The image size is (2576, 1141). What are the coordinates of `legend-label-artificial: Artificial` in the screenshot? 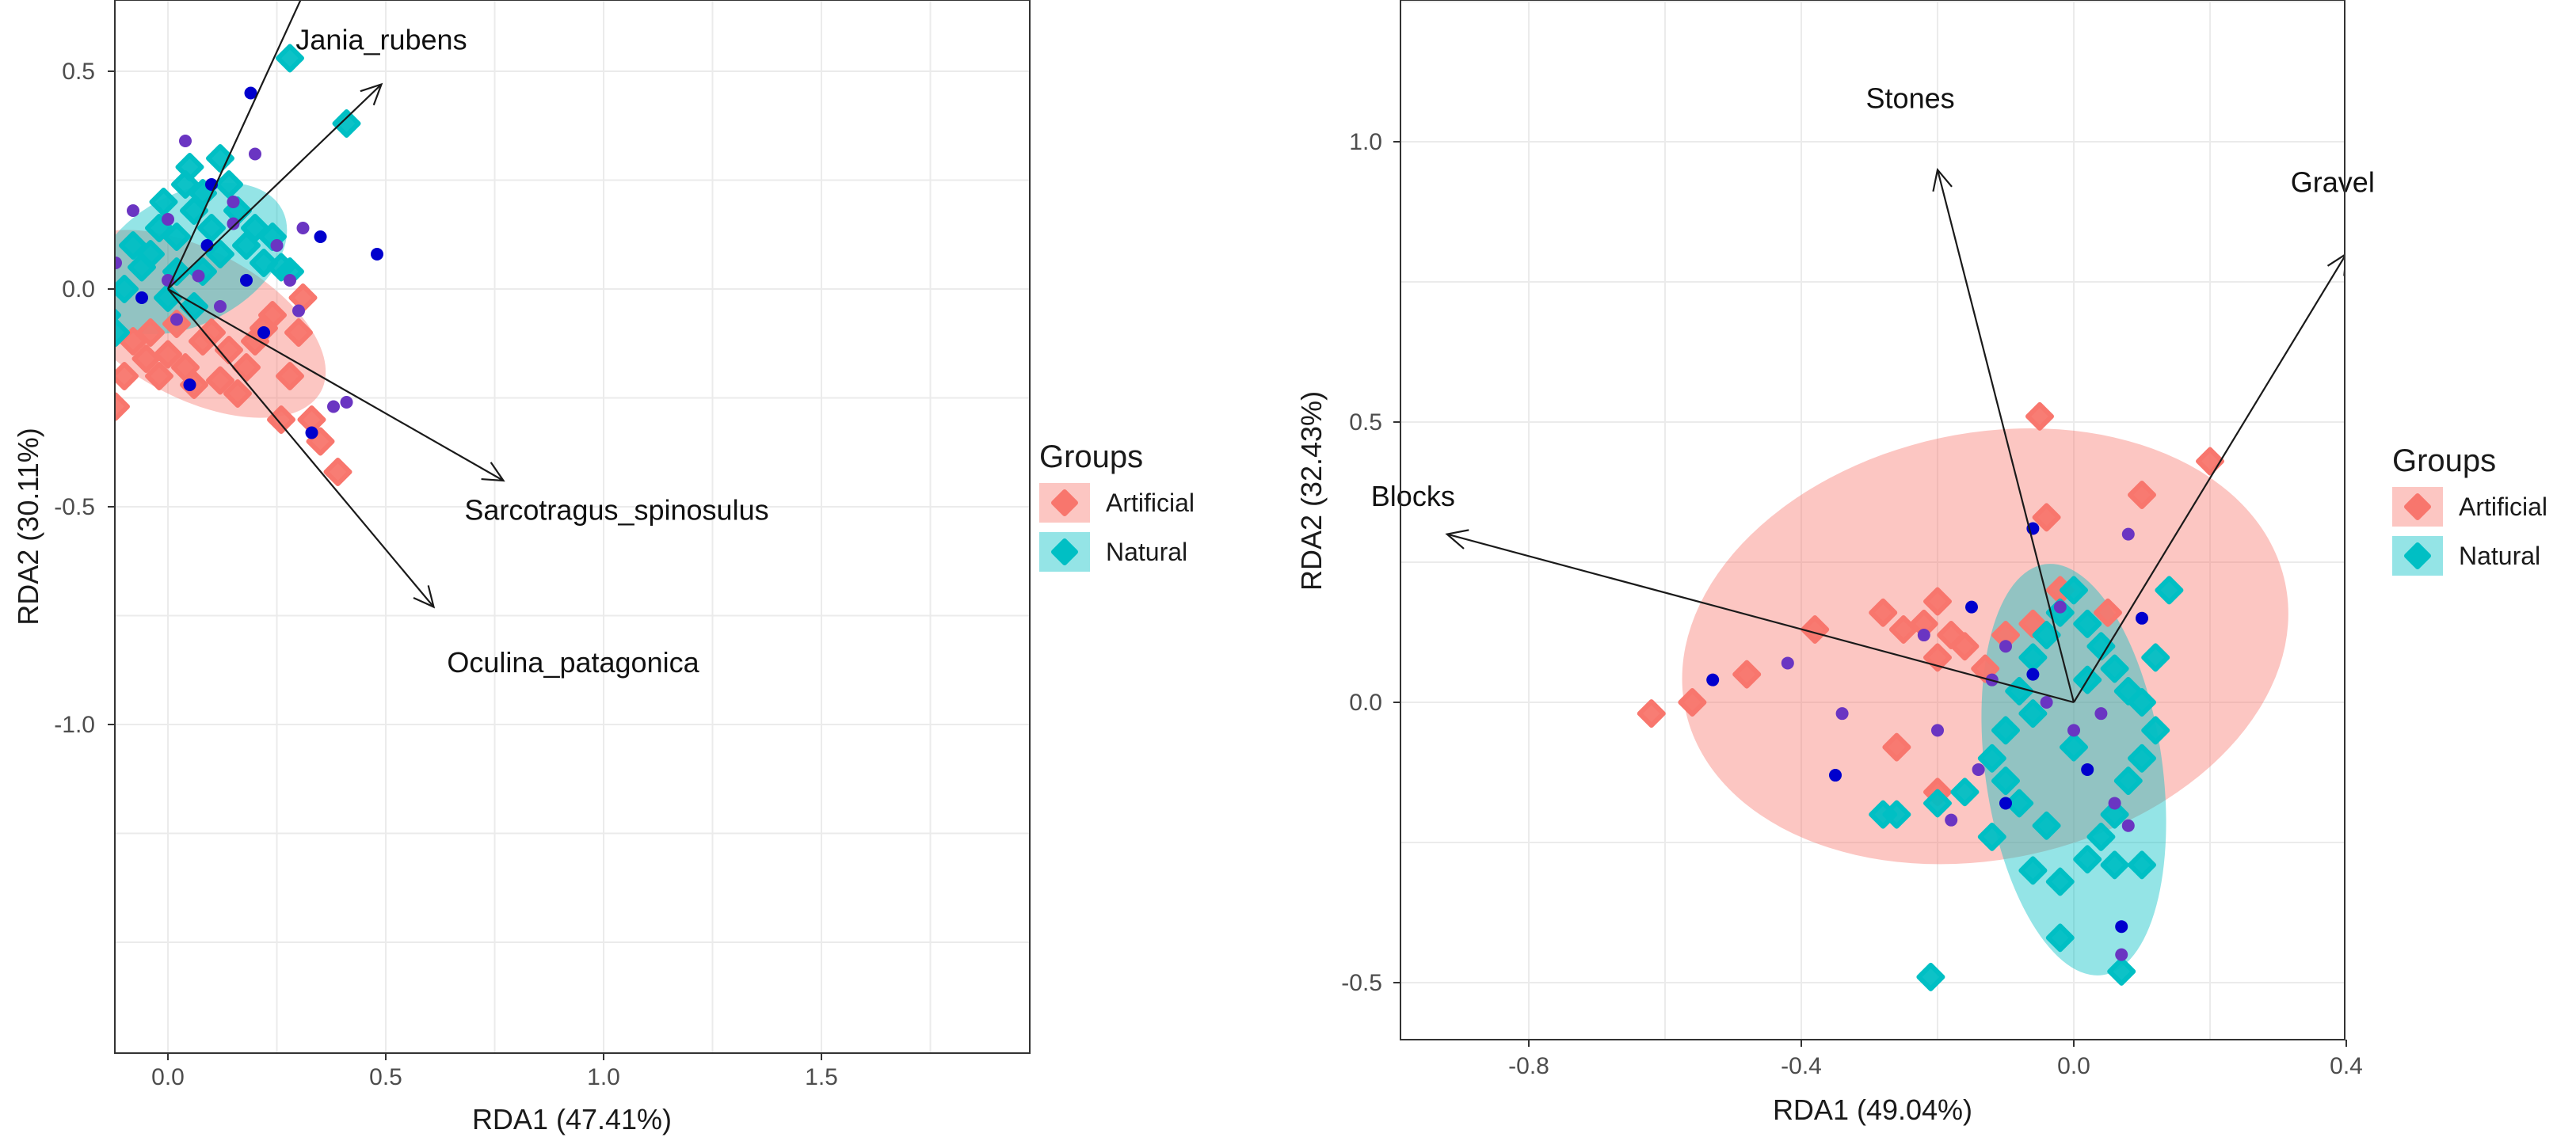 It's located at (1151, 503).